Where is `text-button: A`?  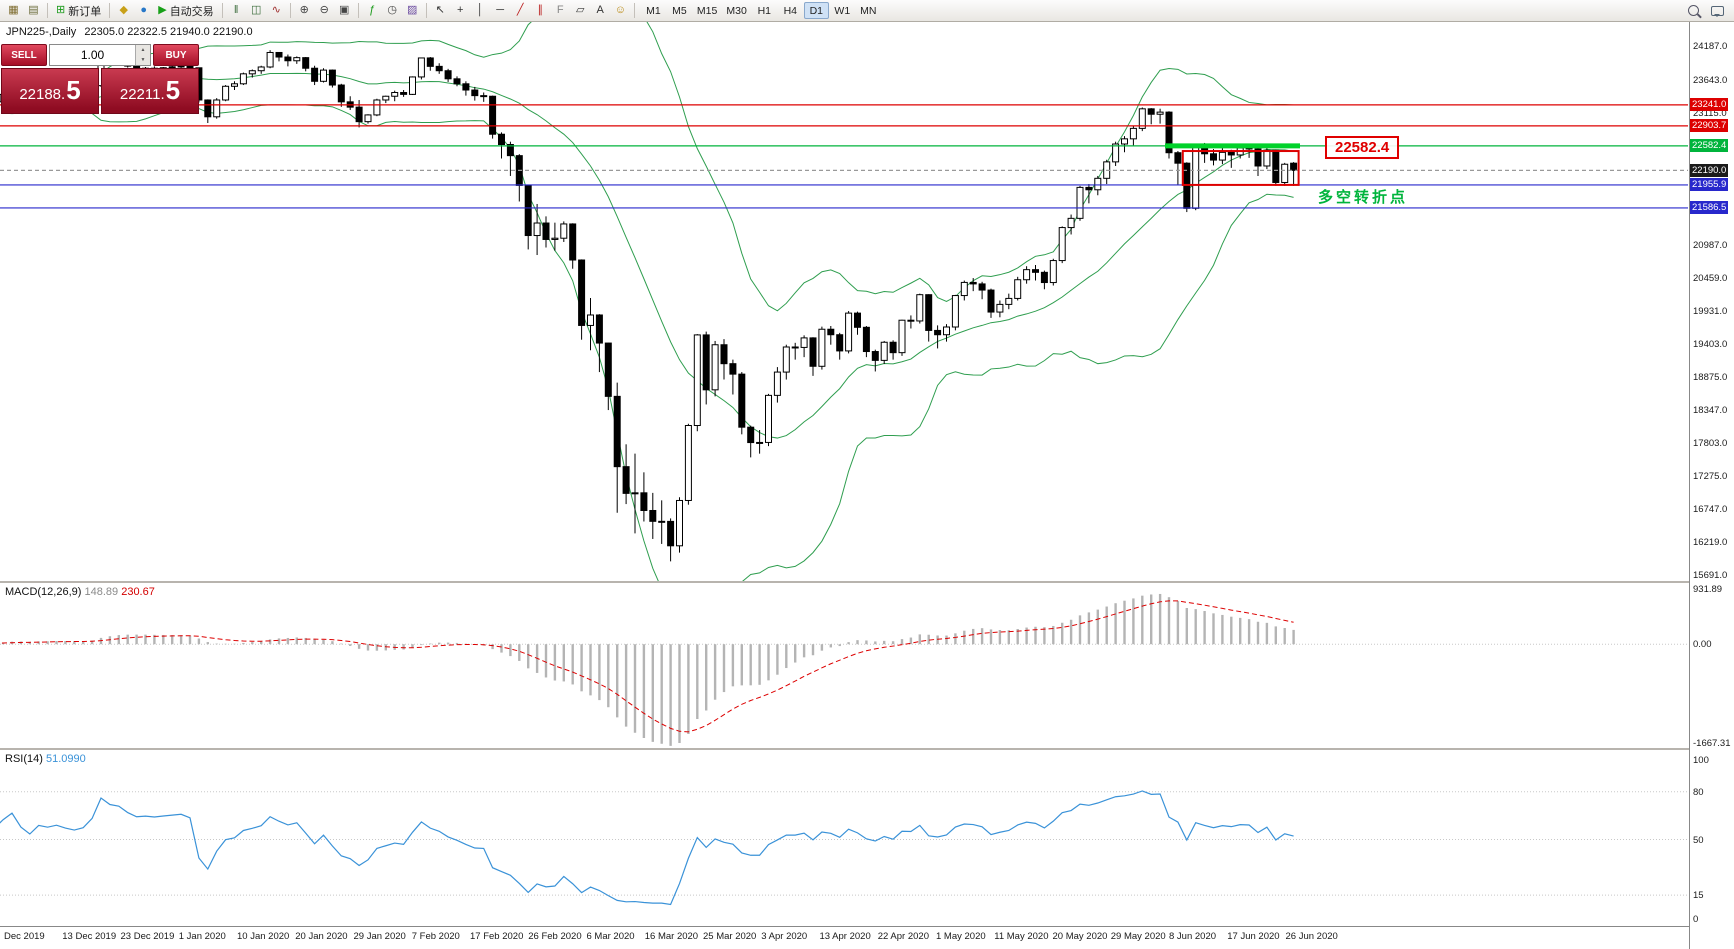 text-button: A is located at coordinates (600, 10).